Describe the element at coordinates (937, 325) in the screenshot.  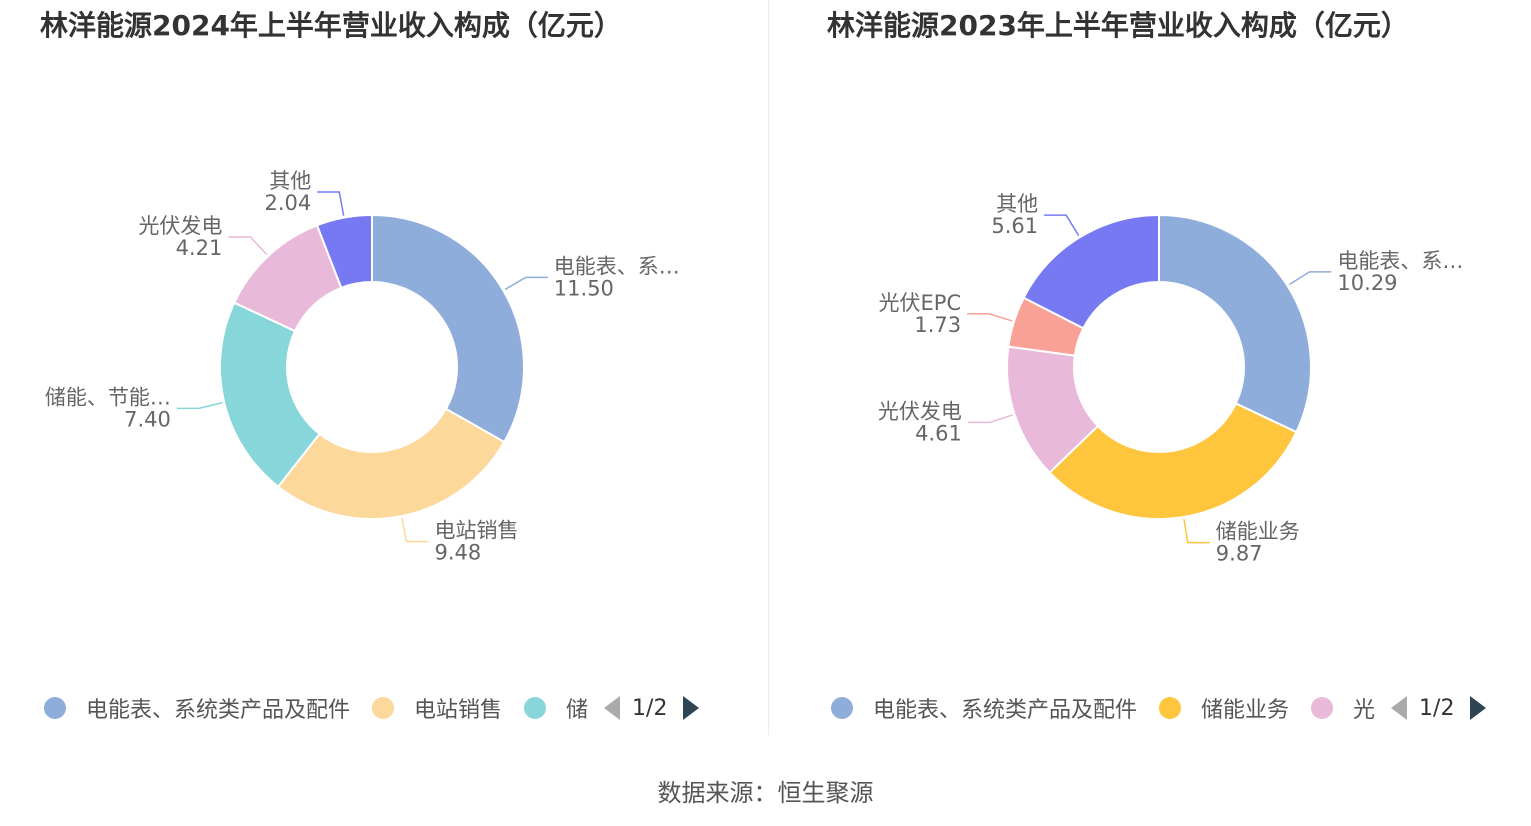
I see `slice-value-label: 1.73` at that location.